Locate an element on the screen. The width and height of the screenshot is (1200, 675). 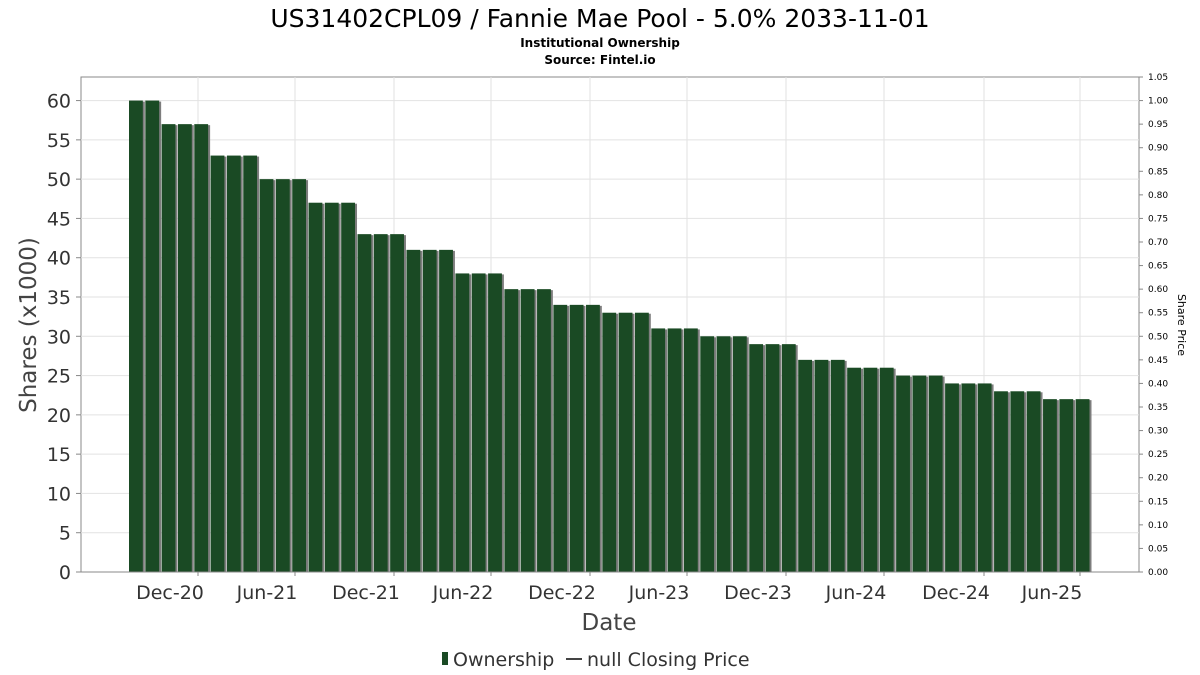
y-tick-label: 20 is located at coordinates (59, 416).